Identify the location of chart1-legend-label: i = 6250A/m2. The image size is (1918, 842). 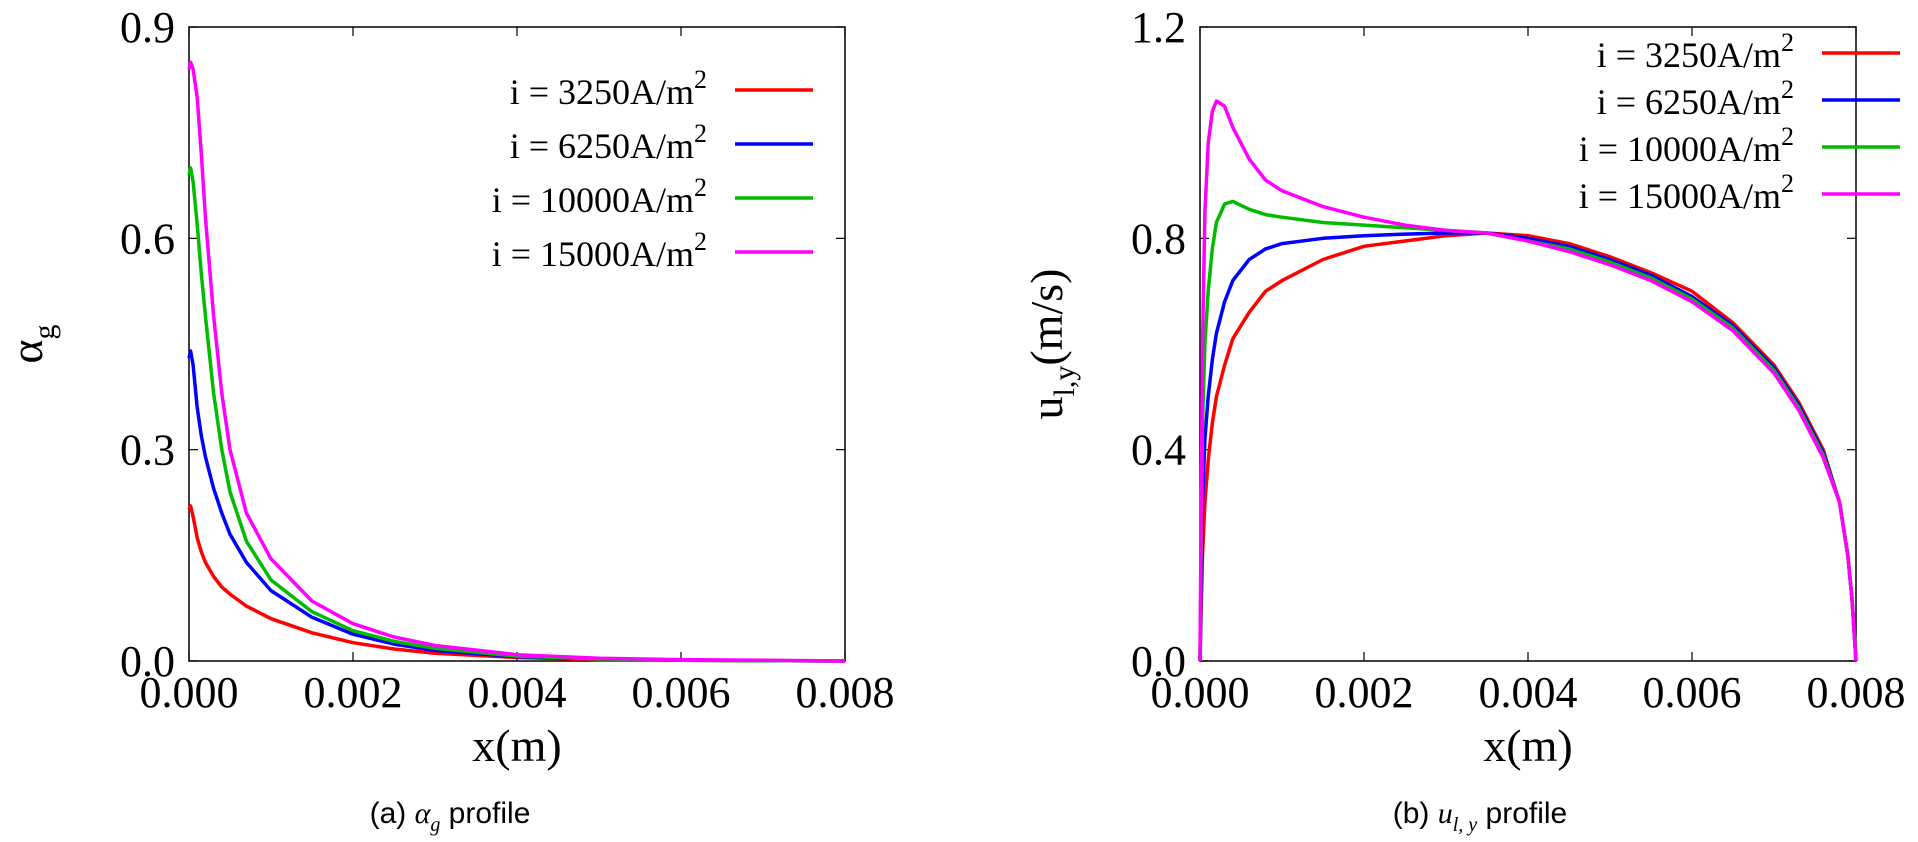
(608, 142).